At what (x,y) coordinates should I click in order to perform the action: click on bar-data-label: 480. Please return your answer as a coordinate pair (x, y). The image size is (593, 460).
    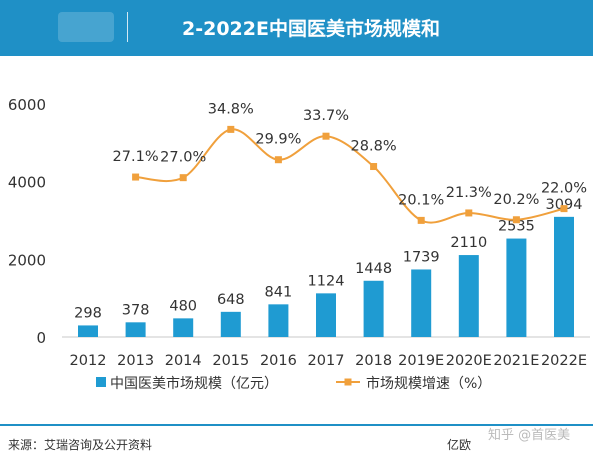
    Looking at the image, I should click on (183, 306).